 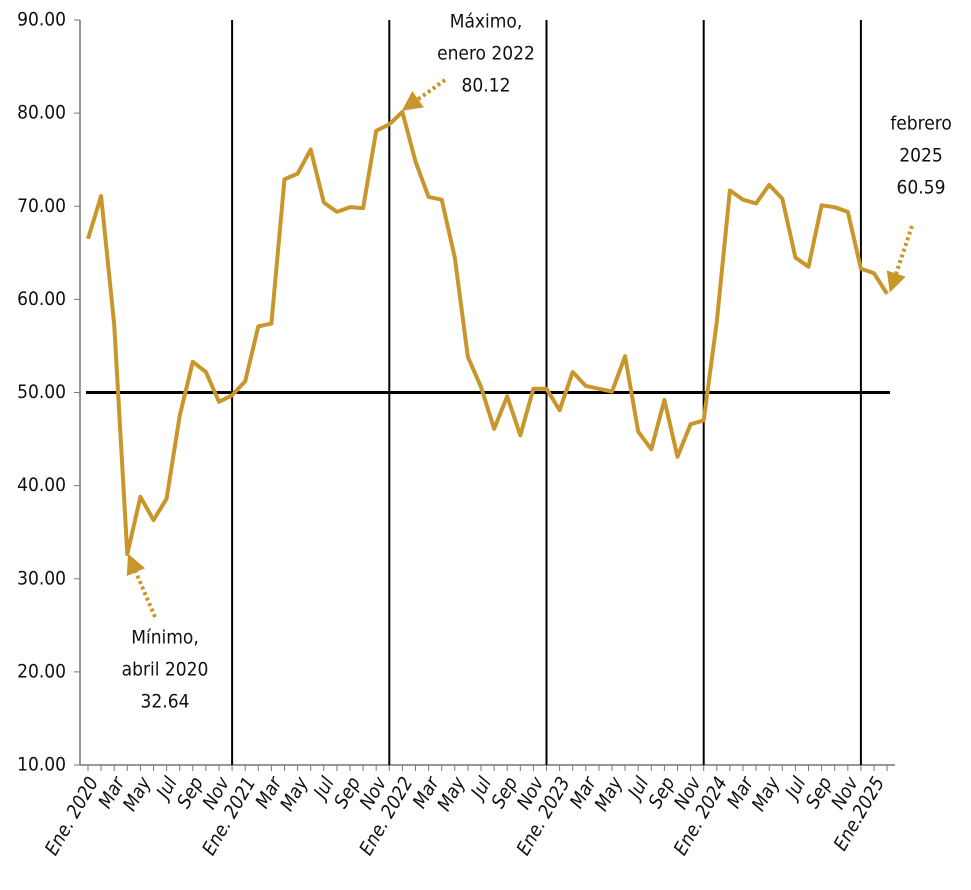 What do you see at coordinates (72, 816) in the screenshot?
I see `x-tick-label: Ene. 2020` at bounding box center [72, 816].